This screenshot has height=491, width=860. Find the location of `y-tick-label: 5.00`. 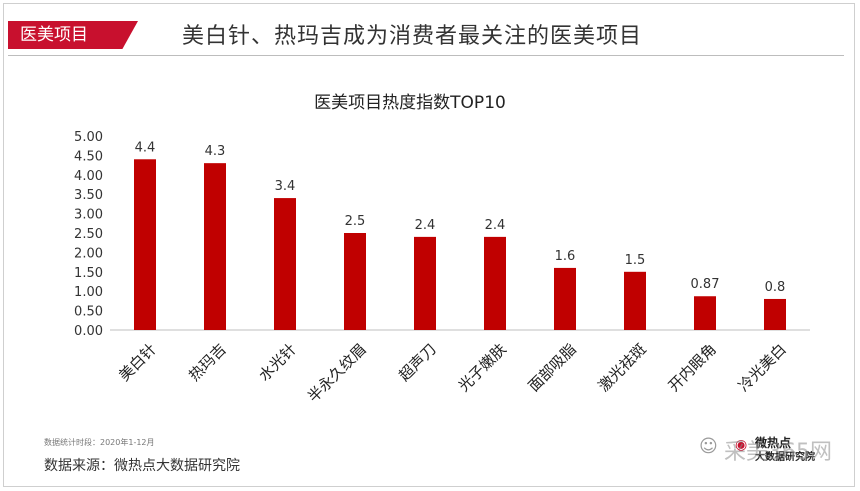

y-tick-label: 5.00 is located at coordinates (88, 137).